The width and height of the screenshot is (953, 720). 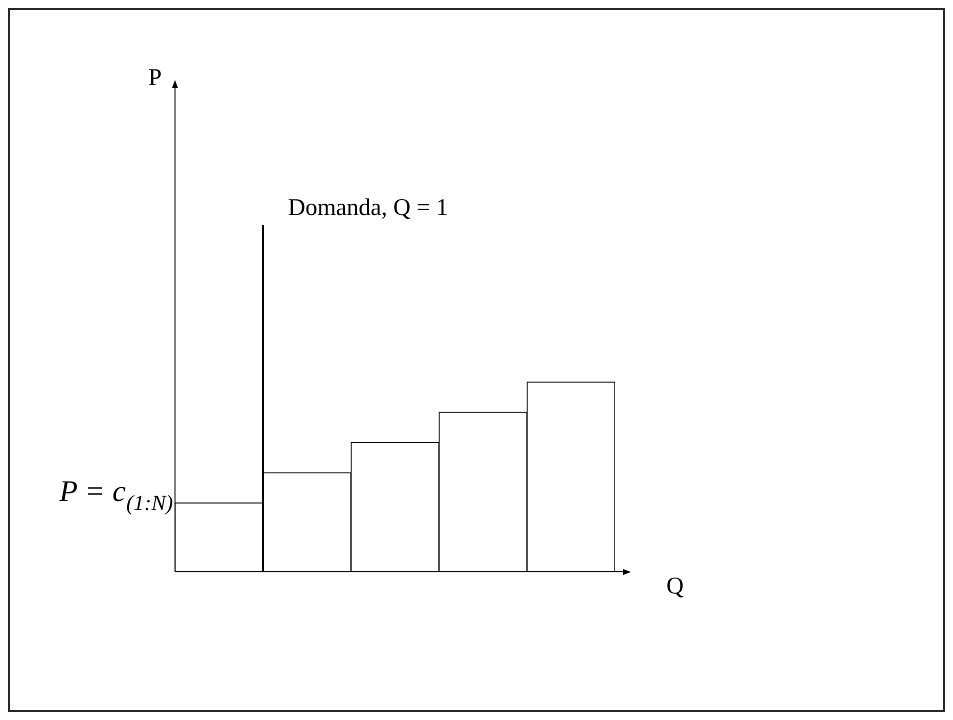 I want to click on text: Domanda, Q = 1, so click(x=368, y=207).